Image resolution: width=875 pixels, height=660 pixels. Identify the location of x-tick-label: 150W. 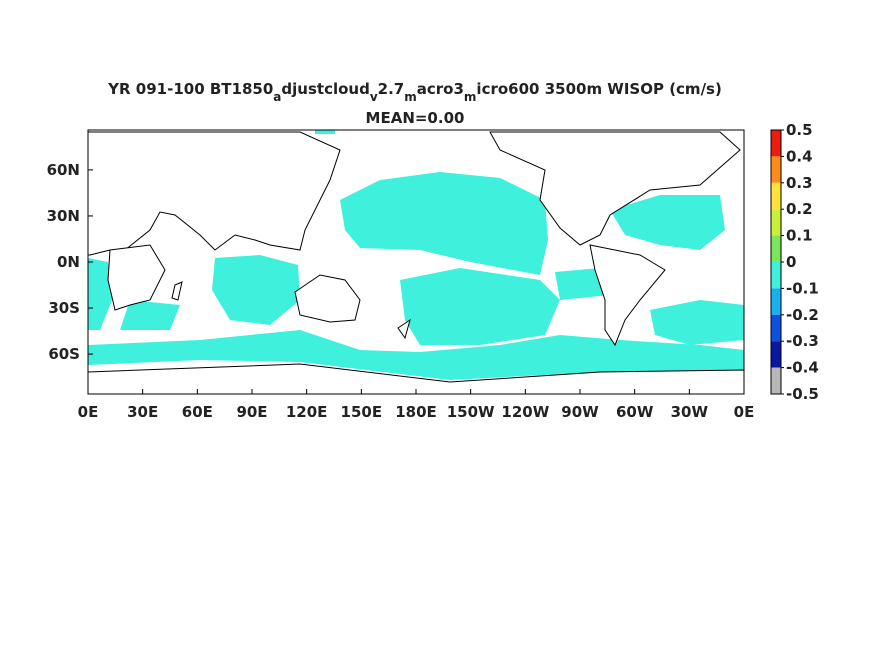
(471, 412).